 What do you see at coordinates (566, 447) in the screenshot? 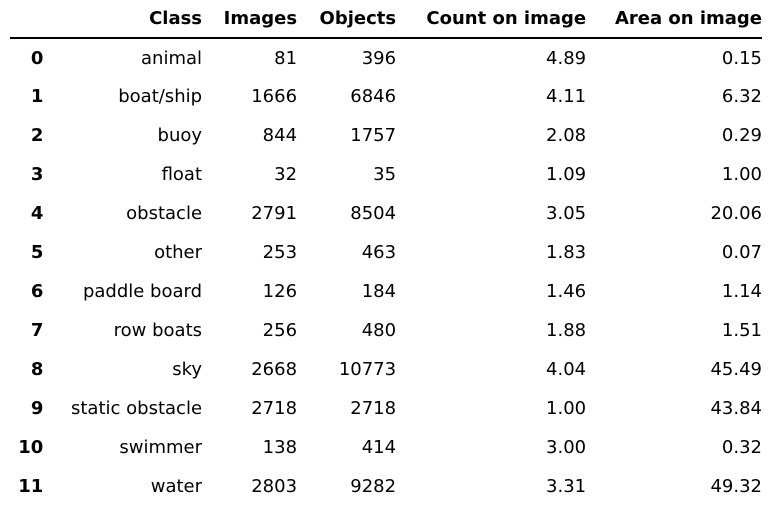
I see `cell-count-on-image: 3.00` at bounding box center [566, 447].